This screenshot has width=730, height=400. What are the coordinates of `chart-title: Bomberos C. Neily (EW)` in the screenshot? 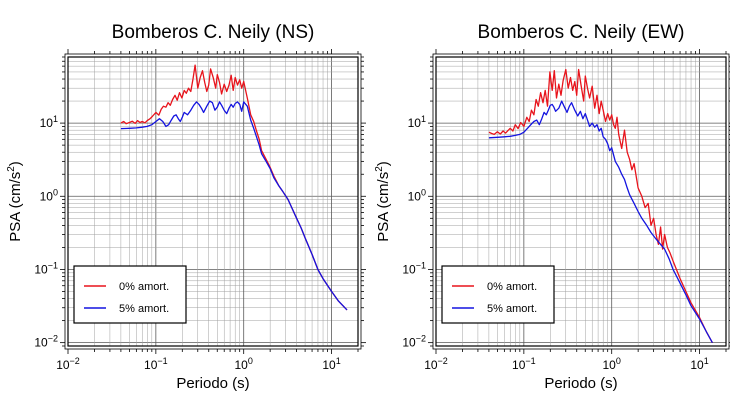 It's located at (581, 32).